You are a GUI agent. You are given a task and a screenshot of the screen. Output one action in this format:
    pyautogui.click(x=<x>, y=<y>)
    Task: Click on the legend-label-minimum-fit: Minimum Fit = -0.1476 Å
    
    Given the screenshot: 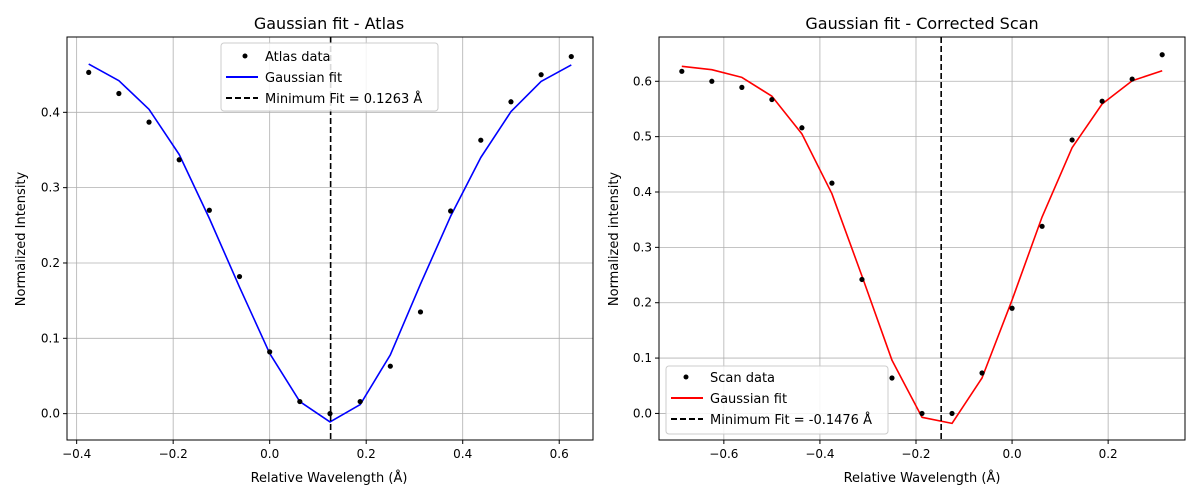 What is the action you would take?
    pyautogui.click(x=791, y=420)
    